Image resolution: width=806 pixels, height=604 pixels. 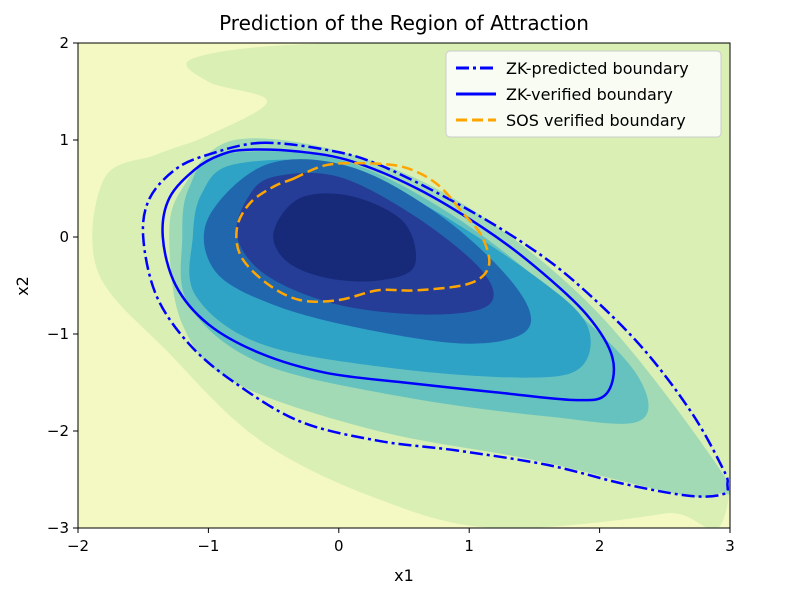 I want to click on x-tick-label: 0, so click(x=339, y=546).